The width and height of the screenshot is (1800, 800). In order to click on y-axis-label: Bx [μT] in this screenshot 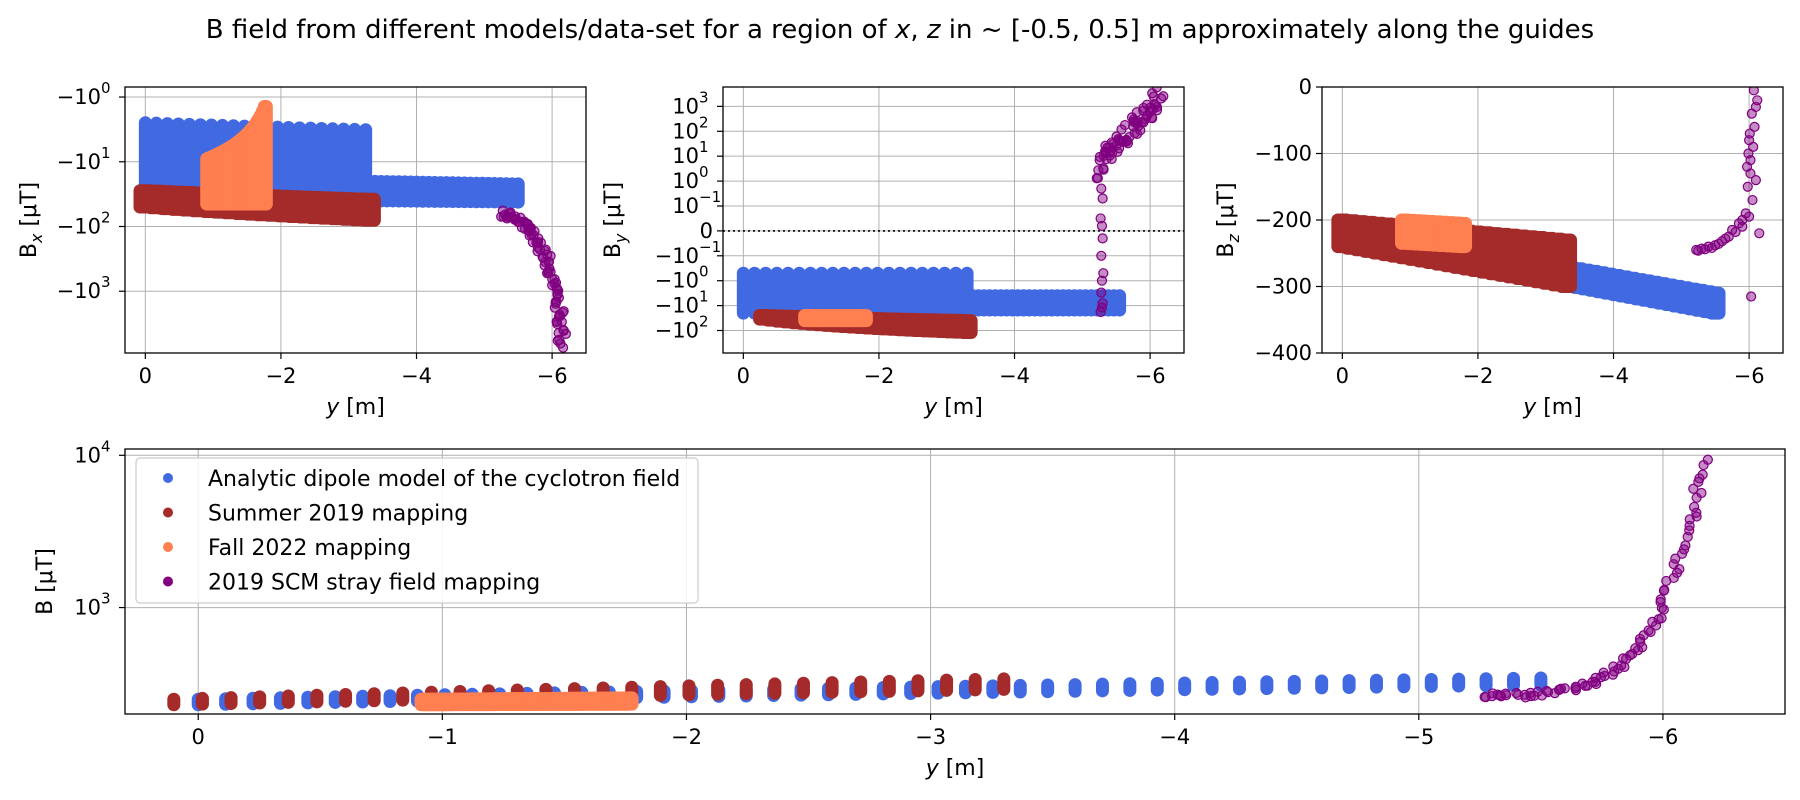, I will do `click(31, 220)`.